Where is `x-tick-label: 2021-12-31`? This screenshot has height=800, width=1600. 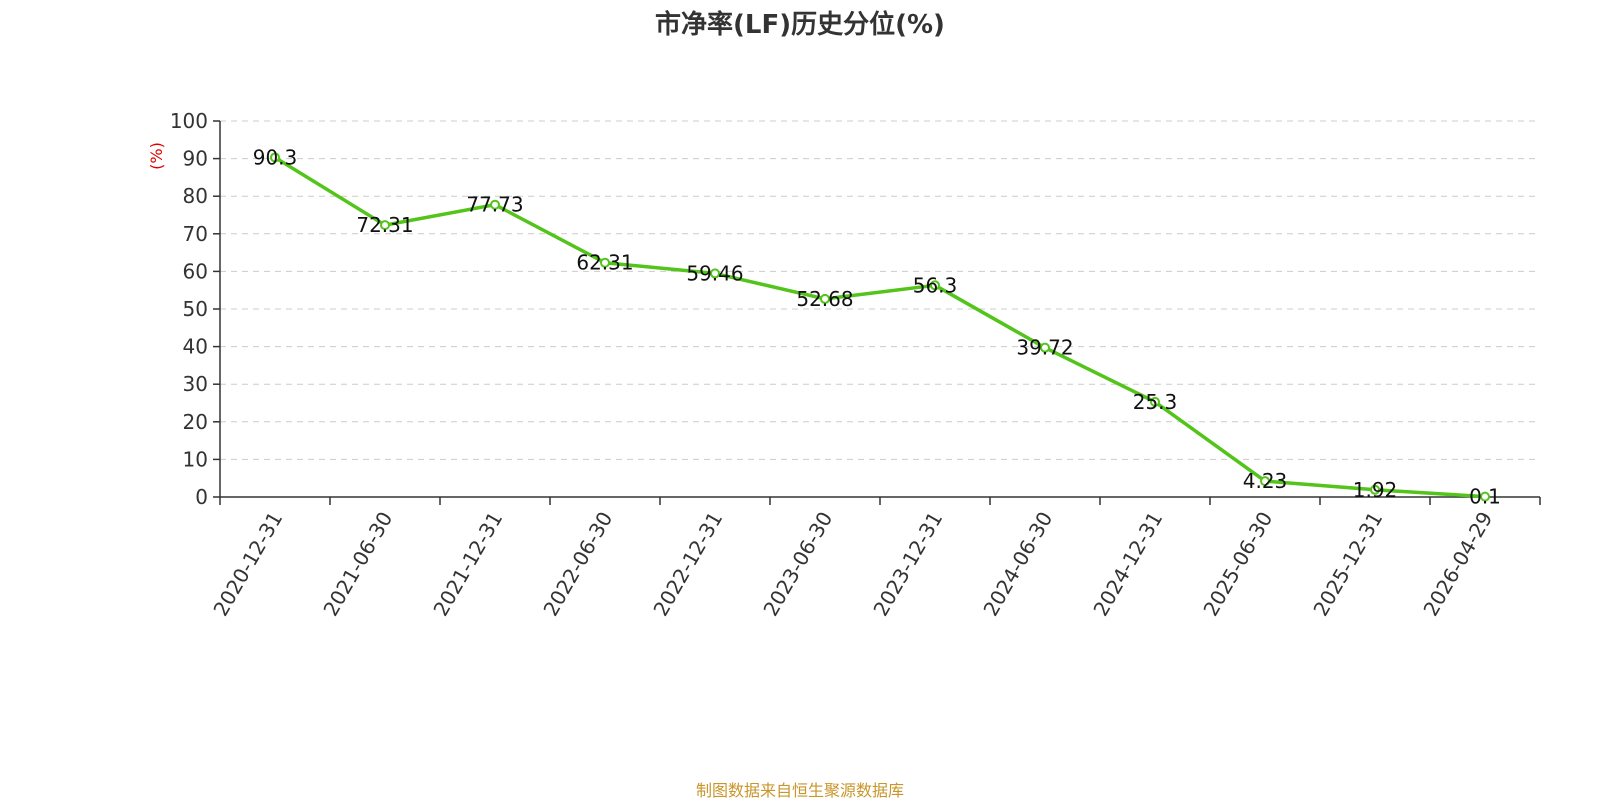 x-tick-label: 2021-12-31 is located at coordinates (467, 564).